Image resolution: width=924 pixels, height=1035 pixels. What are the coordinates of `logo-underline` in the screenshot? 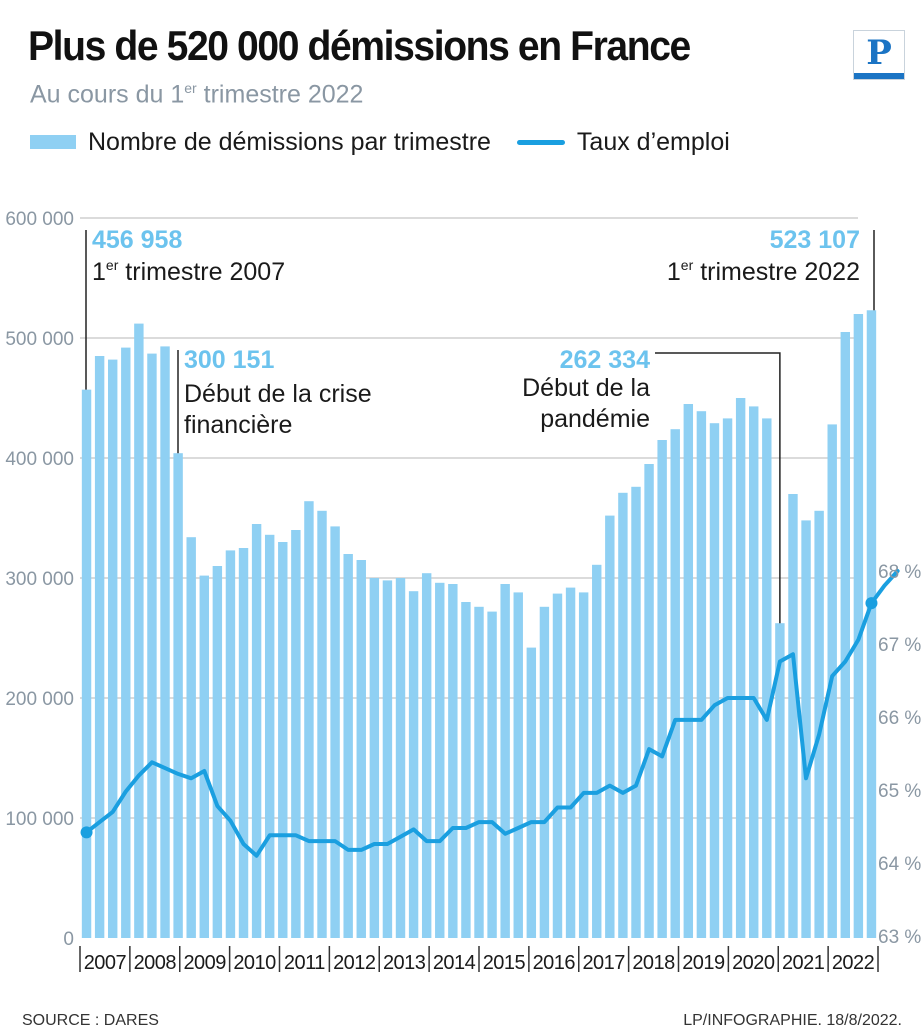 It's located at (879, 76).